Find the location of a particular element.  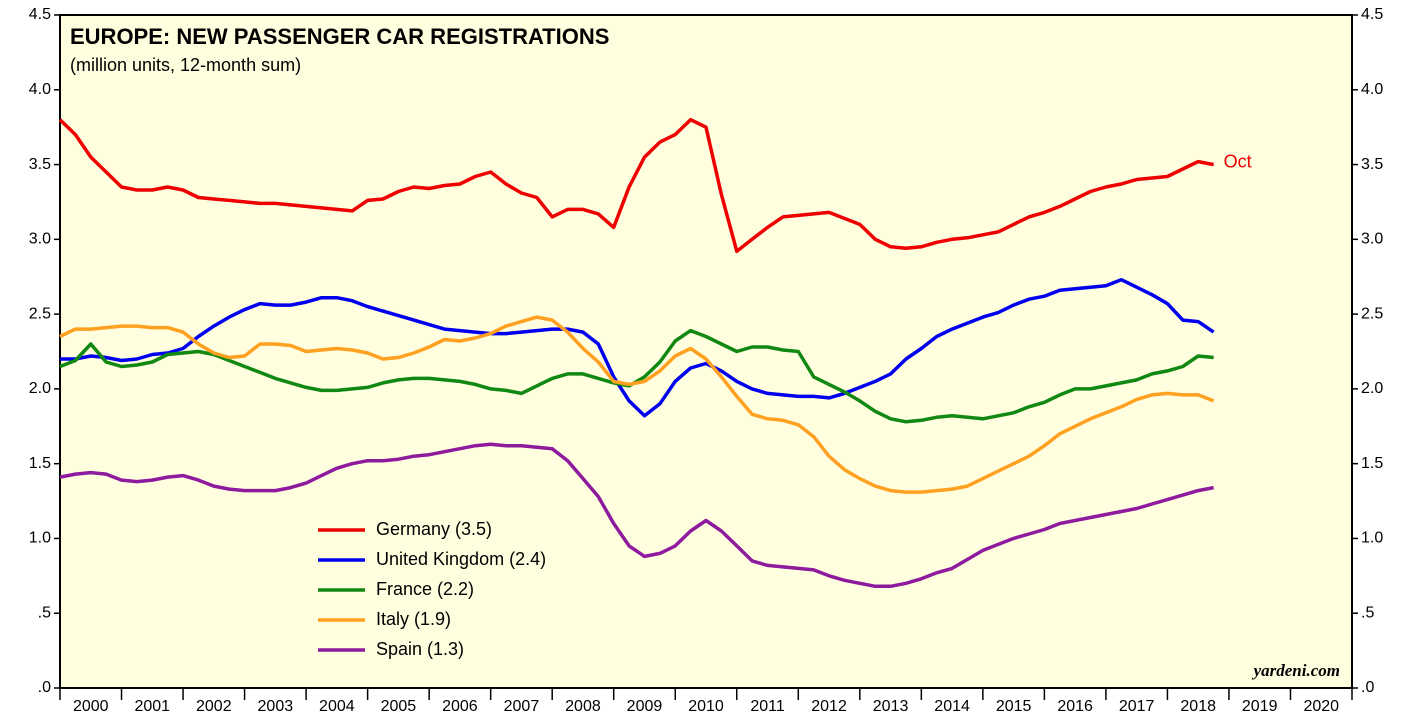

x-tick-label: 2007 is located at coordinates (522, 706).